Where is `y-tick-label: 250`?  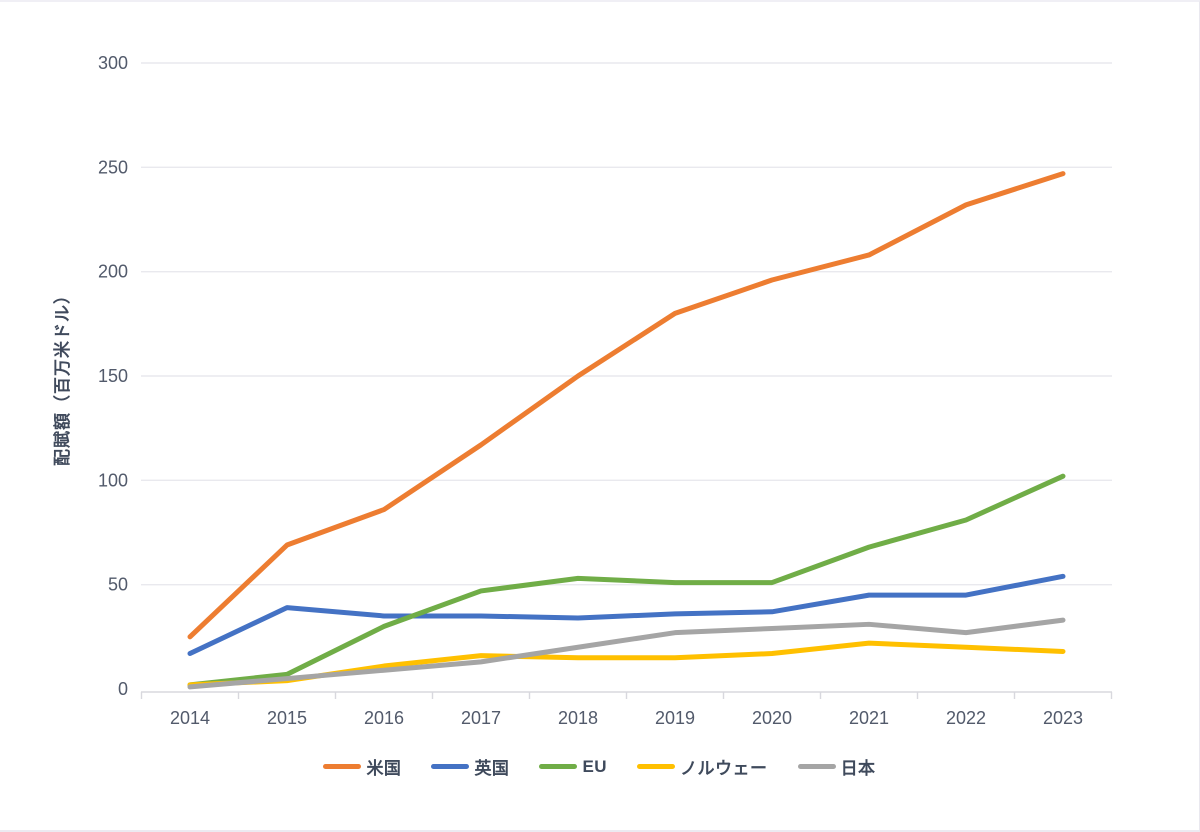 y-tick-label: 250 is located at coordinates (113, 167).